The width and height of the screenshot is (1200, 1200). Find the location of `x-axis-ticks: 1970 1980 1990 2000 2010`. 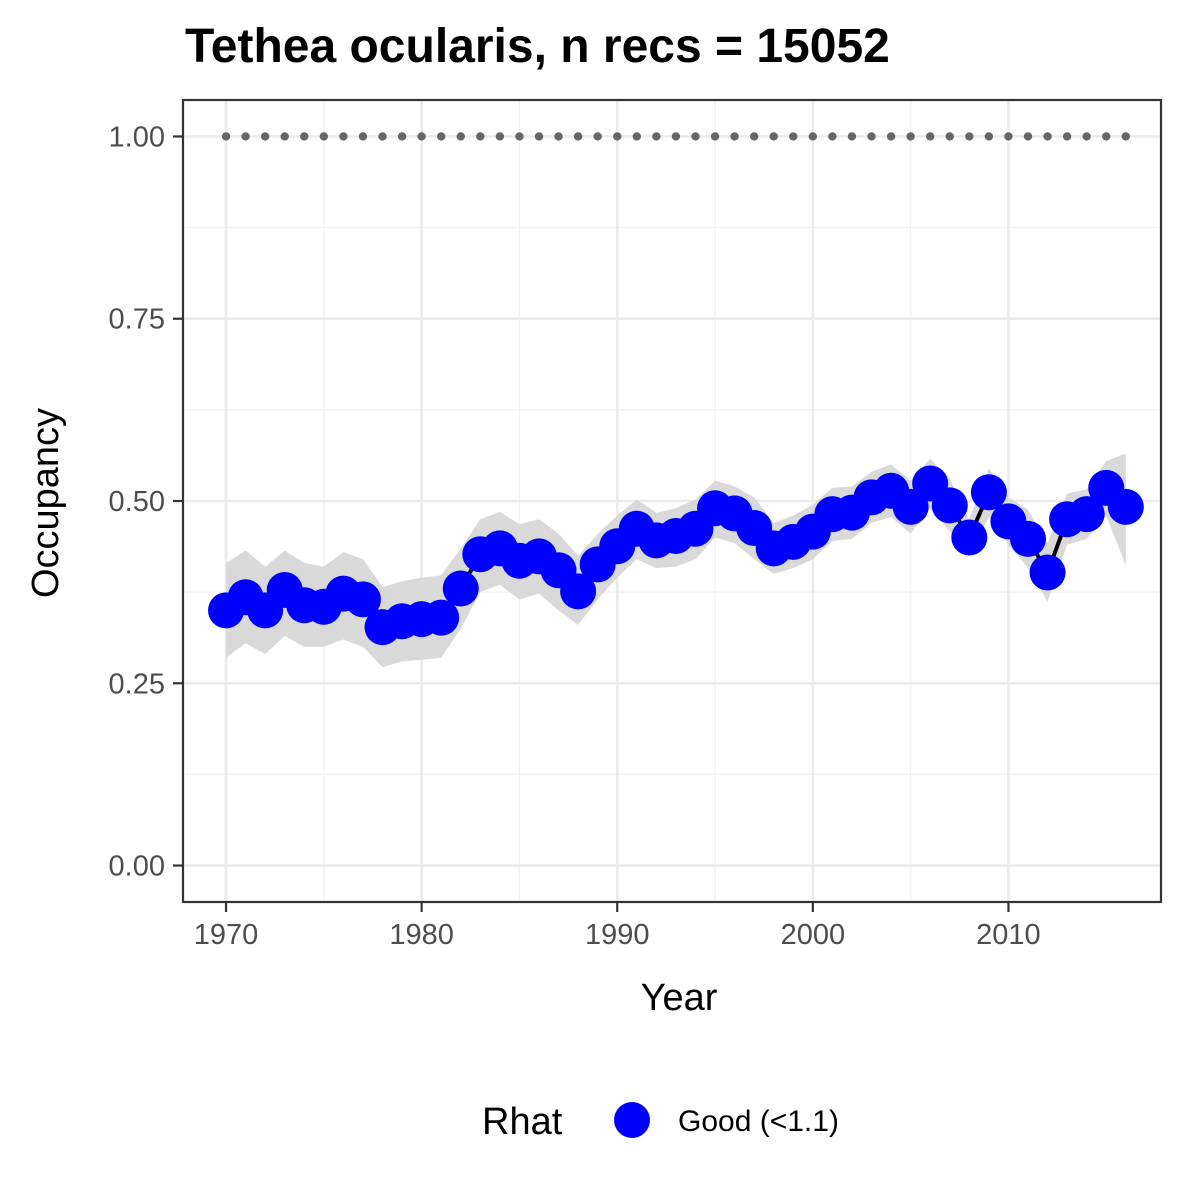

x-axis-ticks: 1970 1980 1990 2000 2010 is located at coordinates (617, 926).